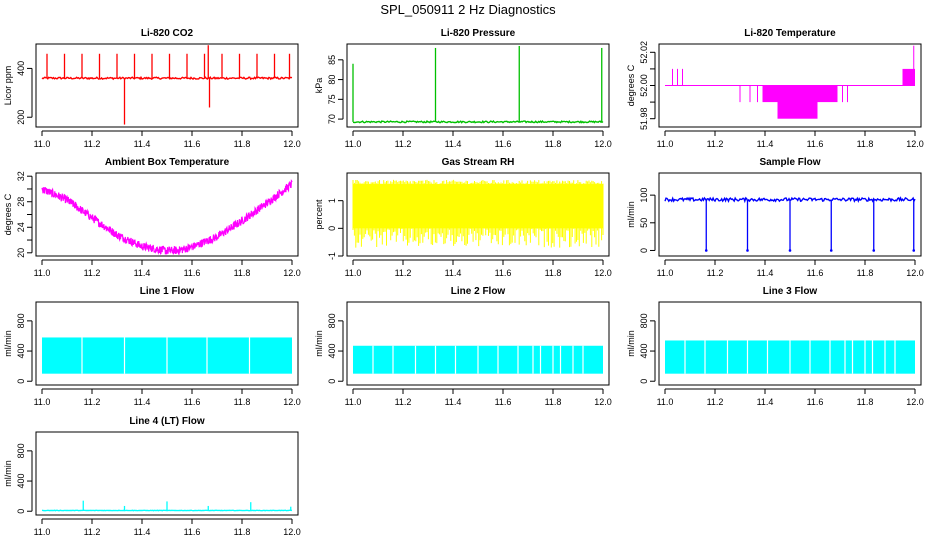  What do you see at coordinates (21, 117) in the screenshot?
I see `y-tick-label: 200` at bounding box center [21, 117].